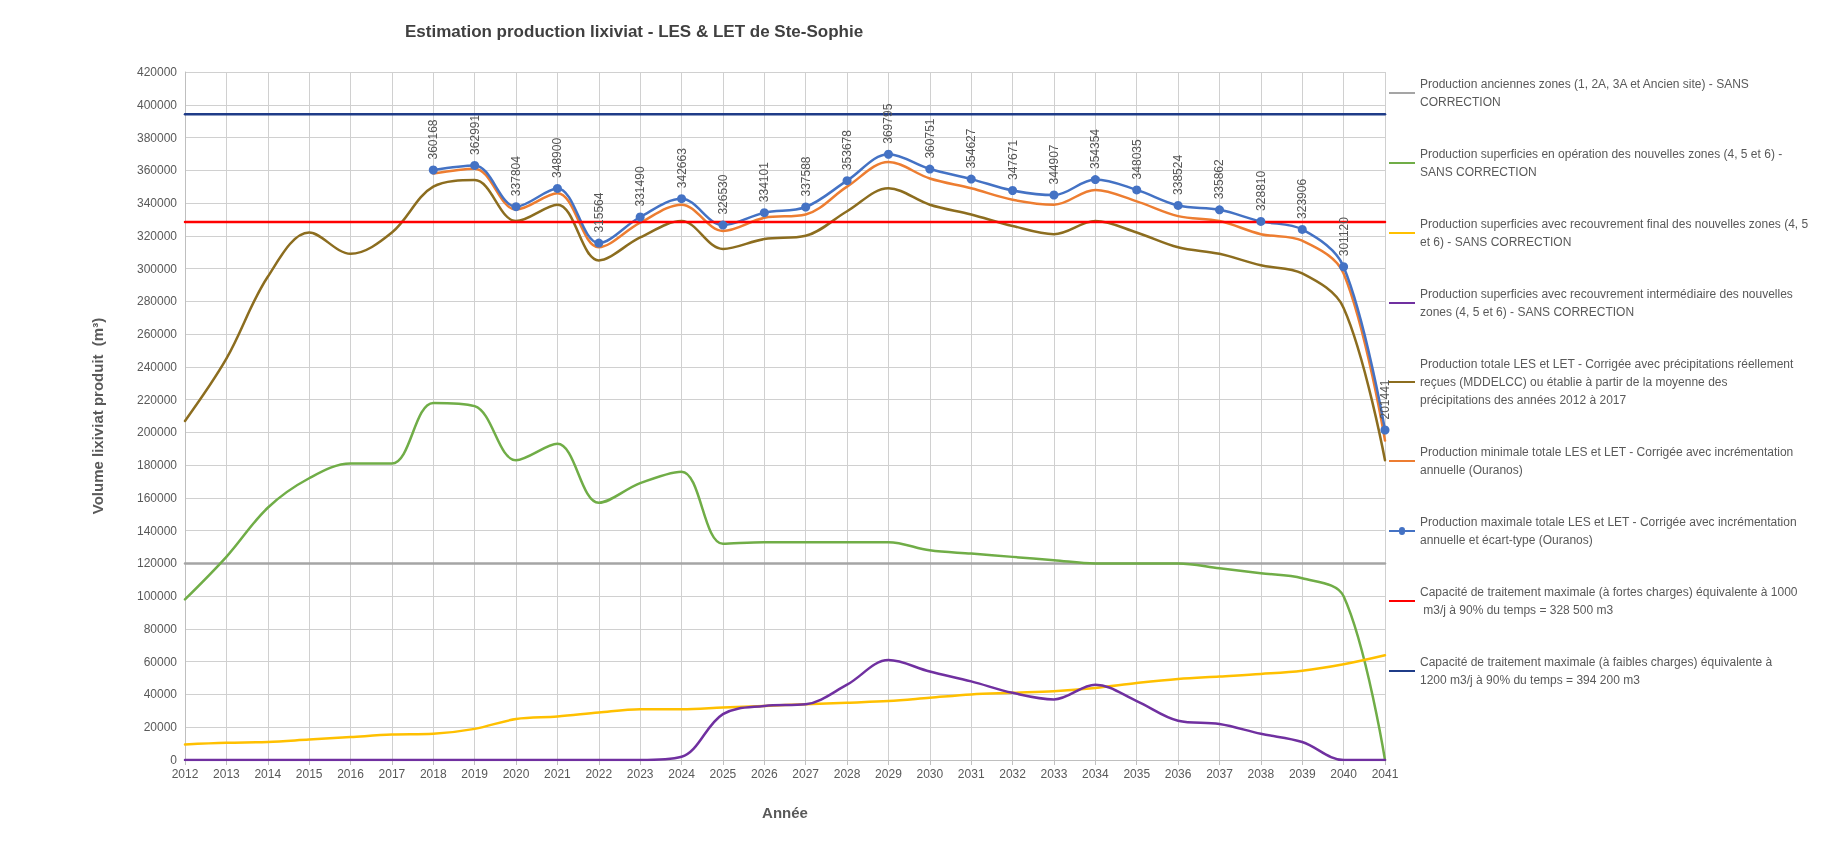  What do you see at coordinates (157, 104) in the screenshot?
I see `y-tick-label: 400000` at bounding box center [157, 104].